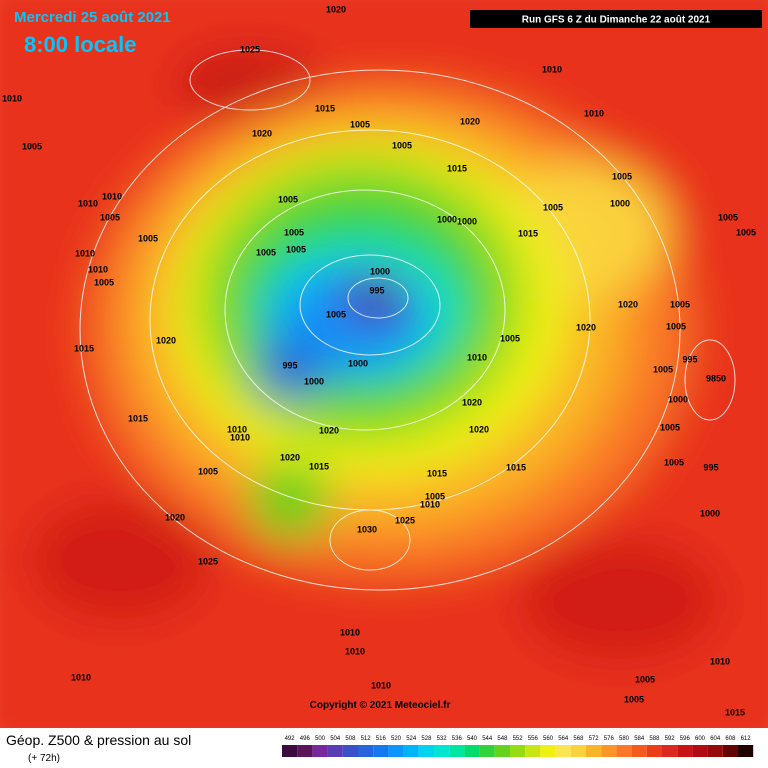 This screenshot has width=768, height=768. I want to click on legend-label: 564, so click(563, 739).